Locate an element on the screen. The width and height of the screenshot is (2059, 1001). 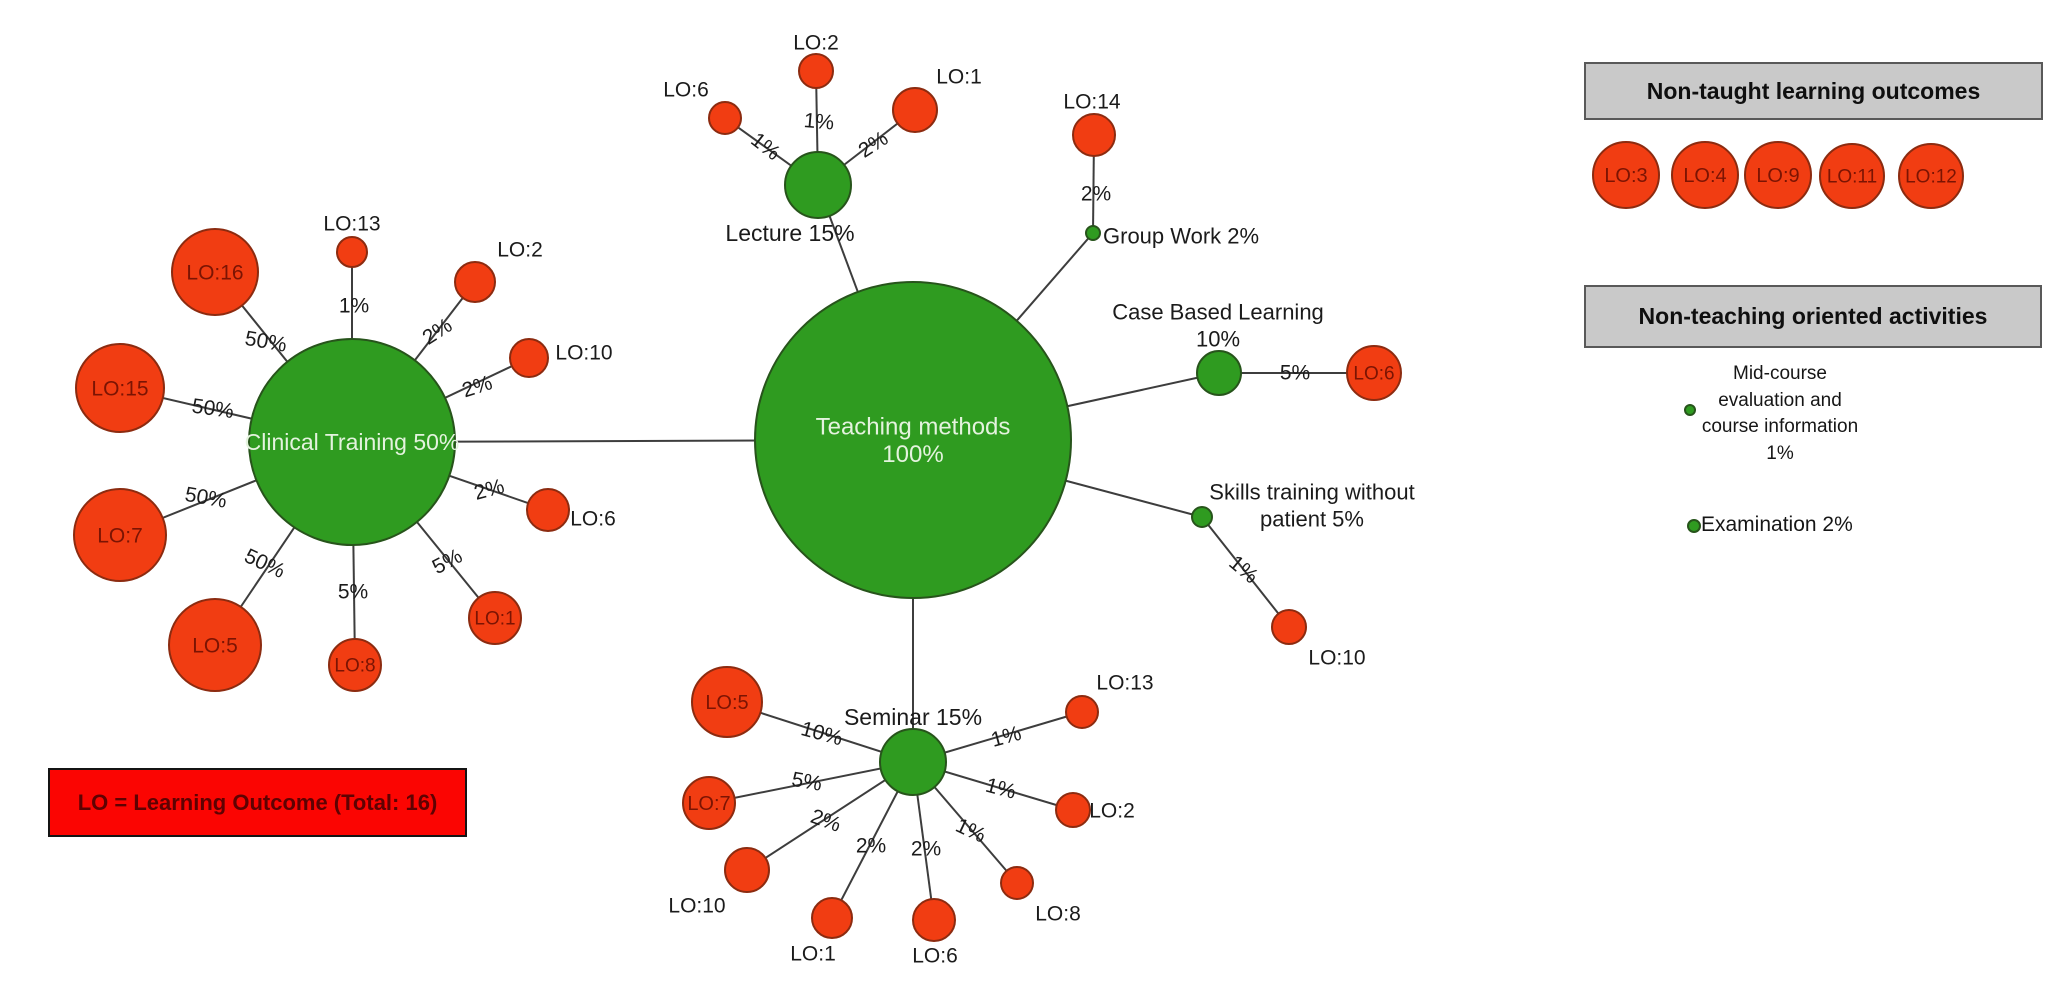
node-label-cl-lo8: LO:8 is located at coordinates (354, 666).